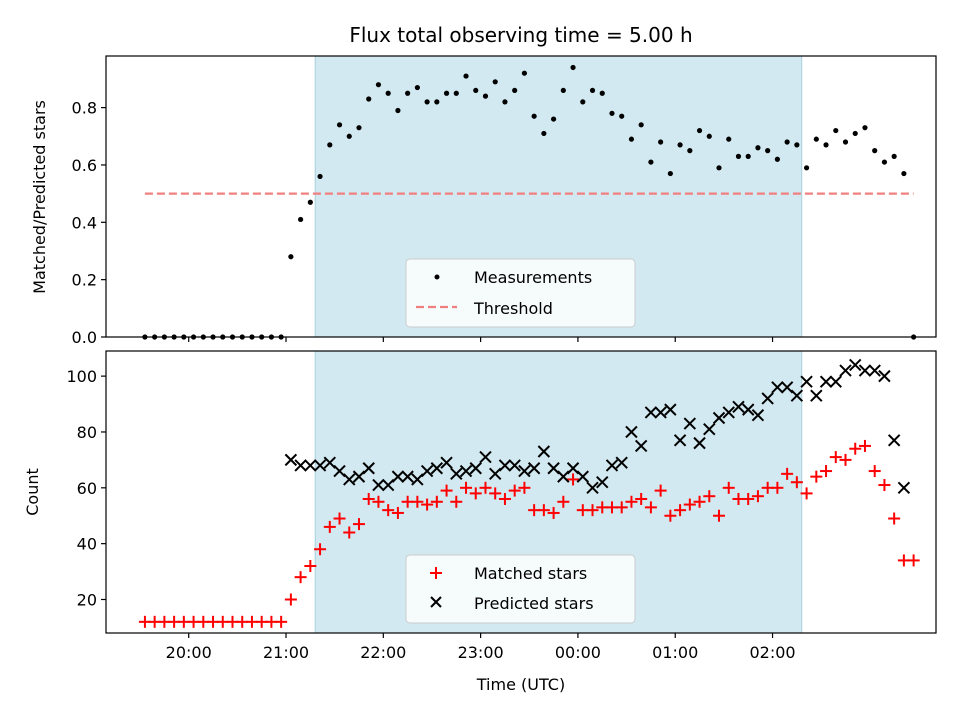  I want to click on series-1-1-point-48-b, so click(758, 415).